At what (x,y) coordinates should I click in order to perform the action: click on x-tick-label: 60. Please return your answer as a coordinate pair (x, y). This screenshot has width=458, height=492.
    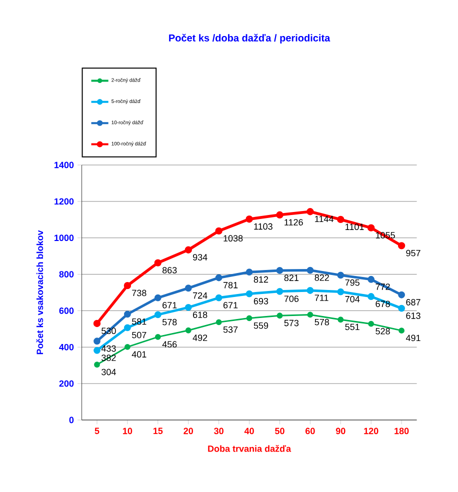
    Looking at the image, I should click on (310, 431).